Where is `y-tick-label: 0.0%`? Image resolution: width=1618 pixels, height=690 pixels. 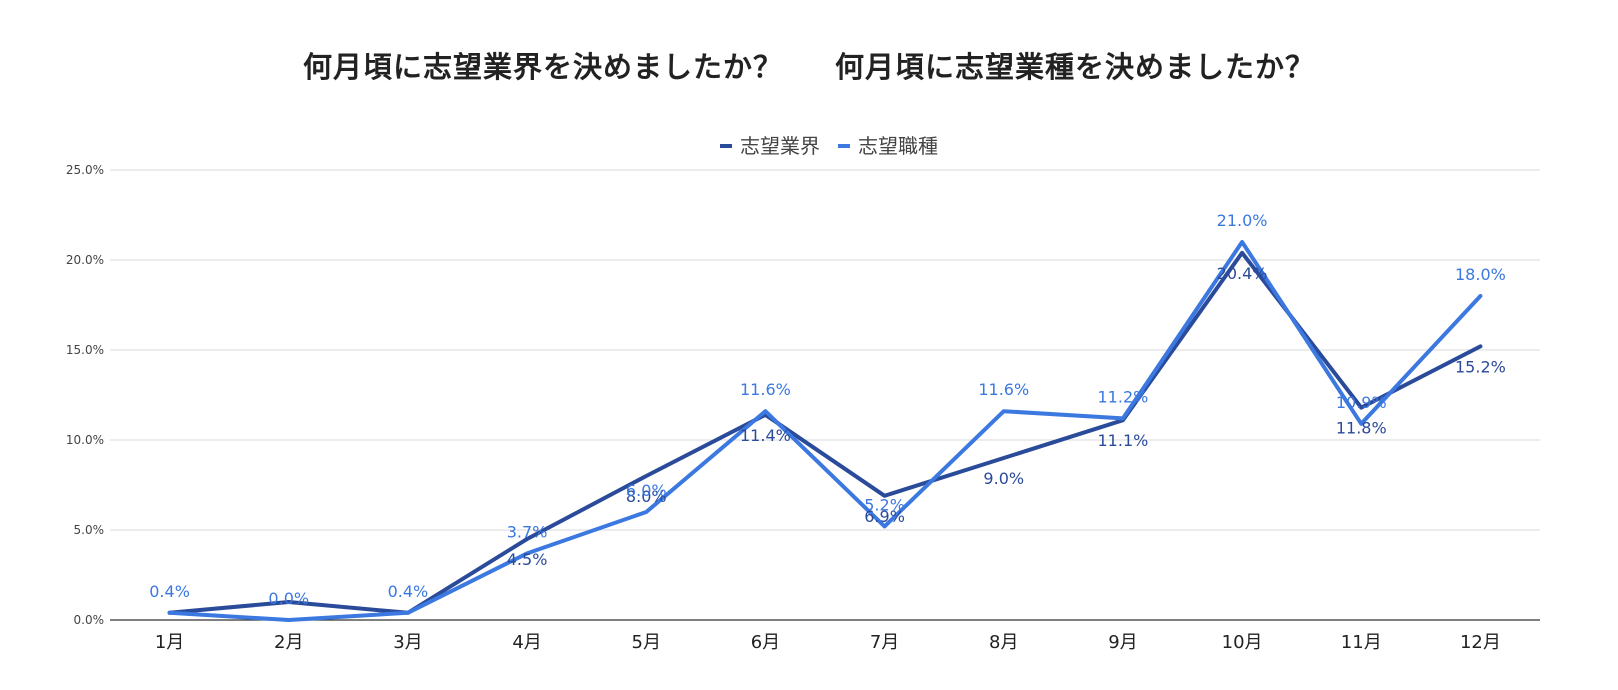
y-tick-label: 0.0% is located at coordinates (89, 620).